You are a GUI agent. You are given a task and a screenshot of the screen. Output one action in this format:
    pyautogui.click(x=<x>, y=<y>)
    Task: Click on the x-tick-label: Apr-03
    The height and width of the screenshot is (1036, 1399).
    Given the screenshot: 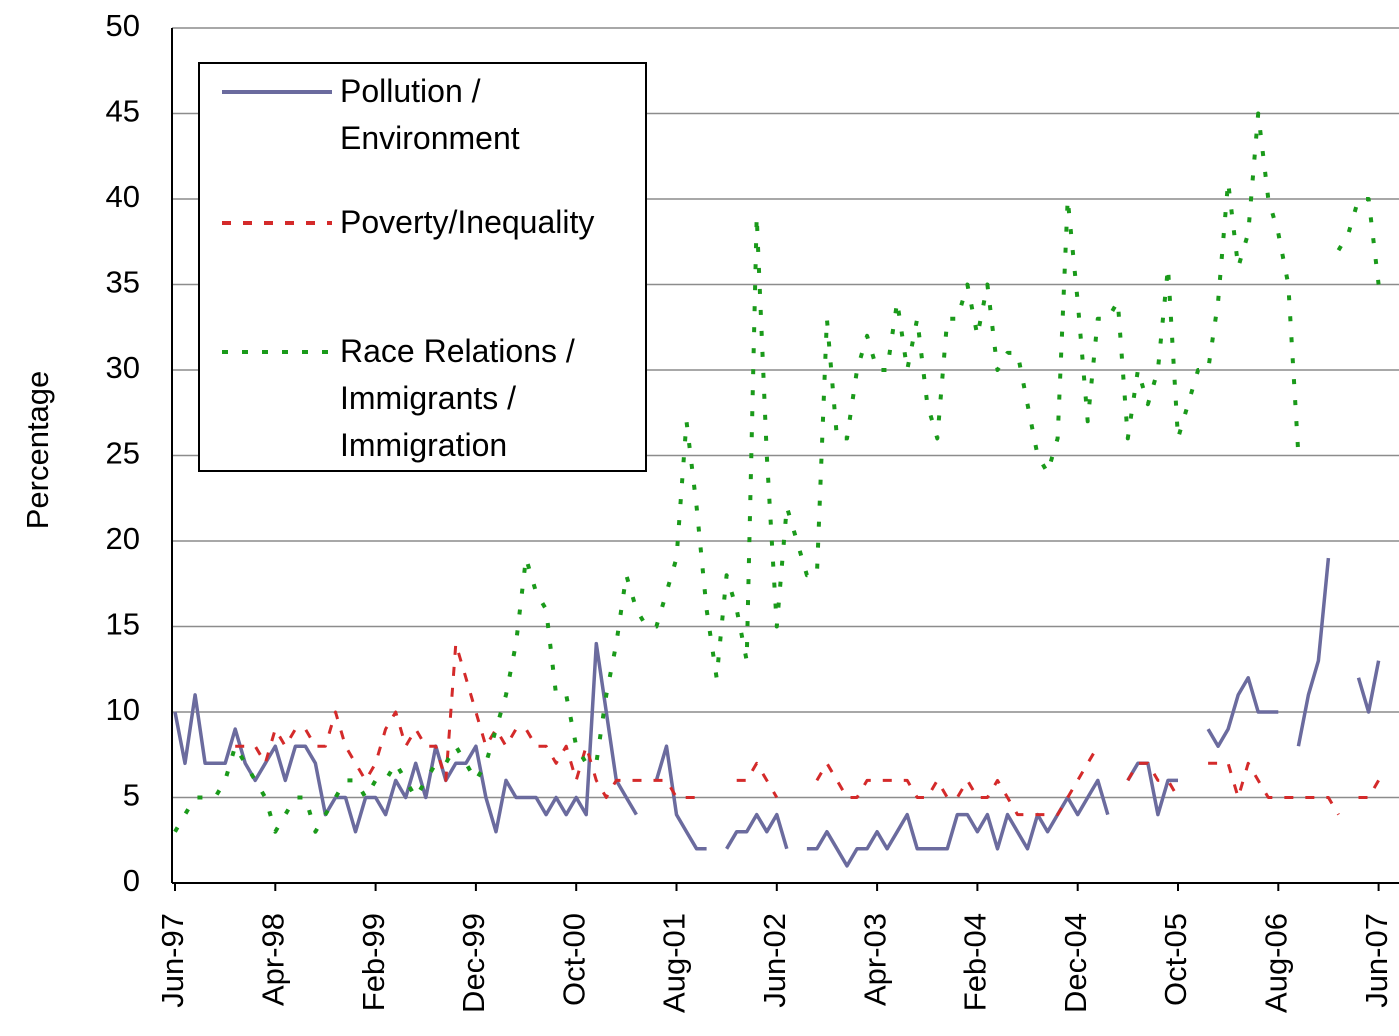 What is the action you would take?
    pyautogui.click(x=874, y=959)
    